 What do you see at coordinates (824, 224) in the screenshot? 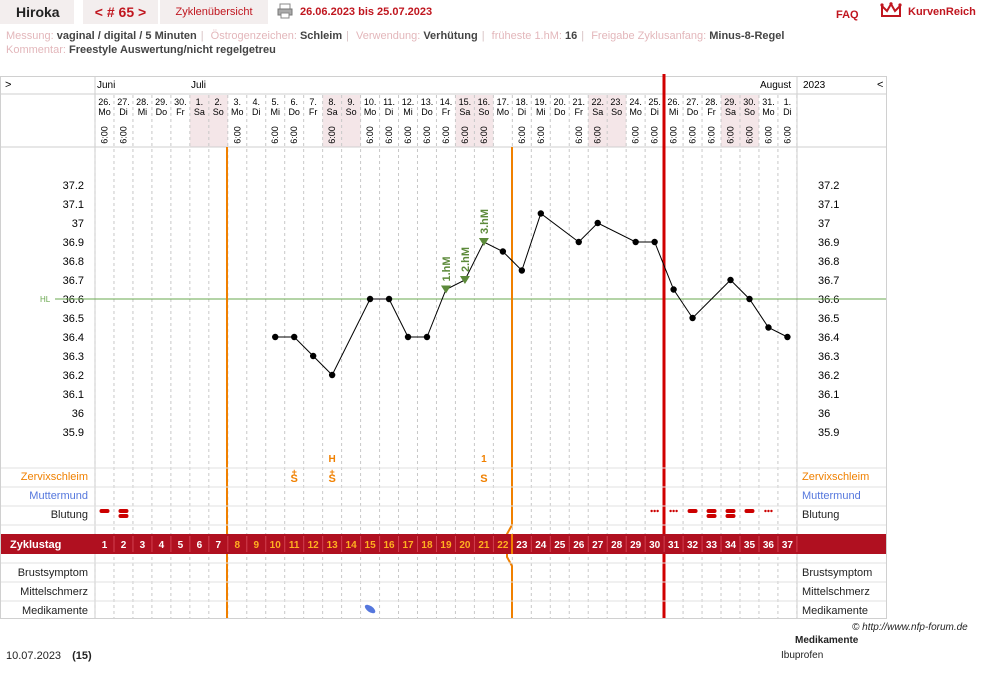
I see `y-tick-right: 37` at bounding box center [824, 224].